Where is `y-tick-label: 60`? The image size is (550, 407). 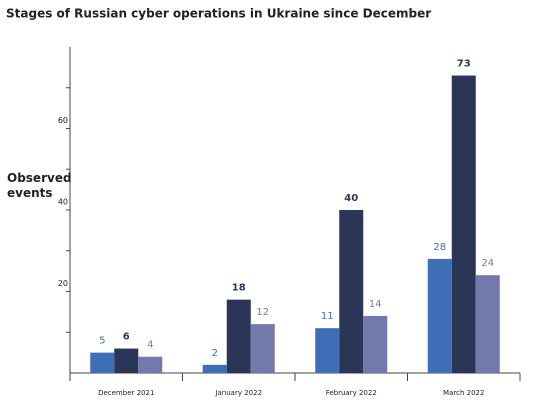
y-tick-label: 60 is located at coordinates (63, 120).